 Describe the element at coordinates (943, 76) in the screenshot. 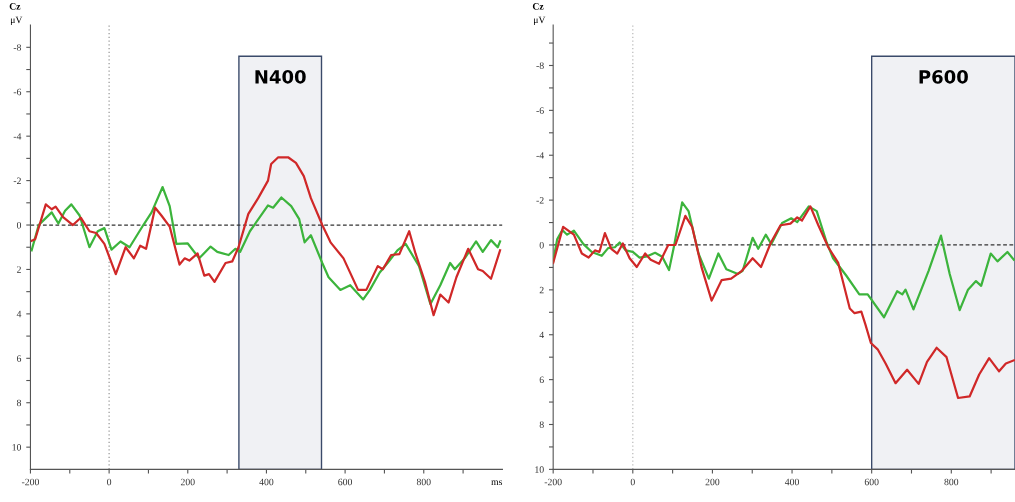

I see `band-label: P600` at that location.